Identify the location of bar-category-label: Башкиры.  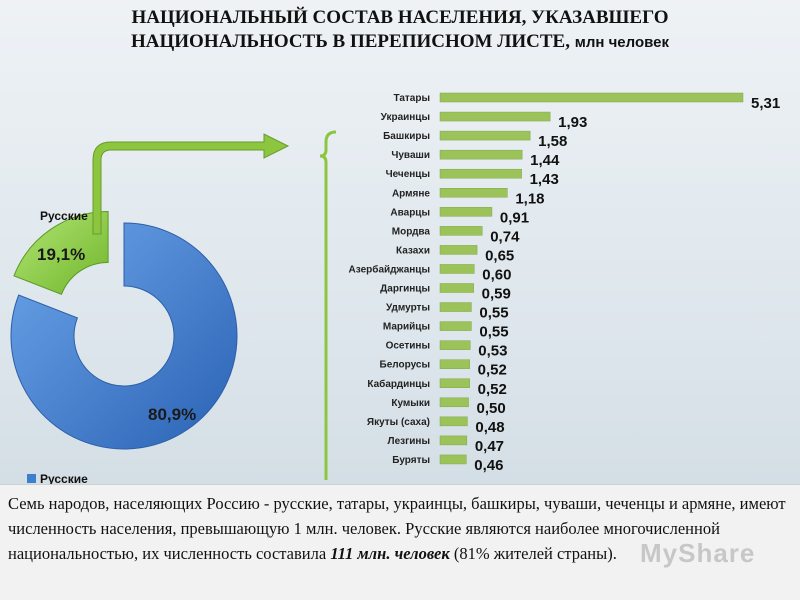
(406, 136).